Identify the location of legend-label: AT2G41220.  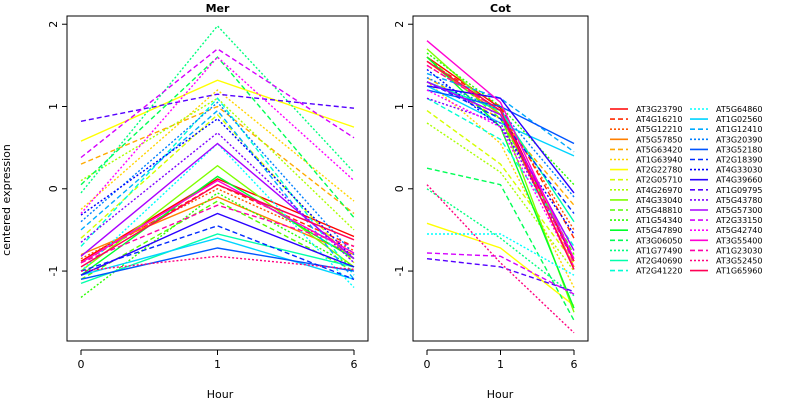
(659, 271).